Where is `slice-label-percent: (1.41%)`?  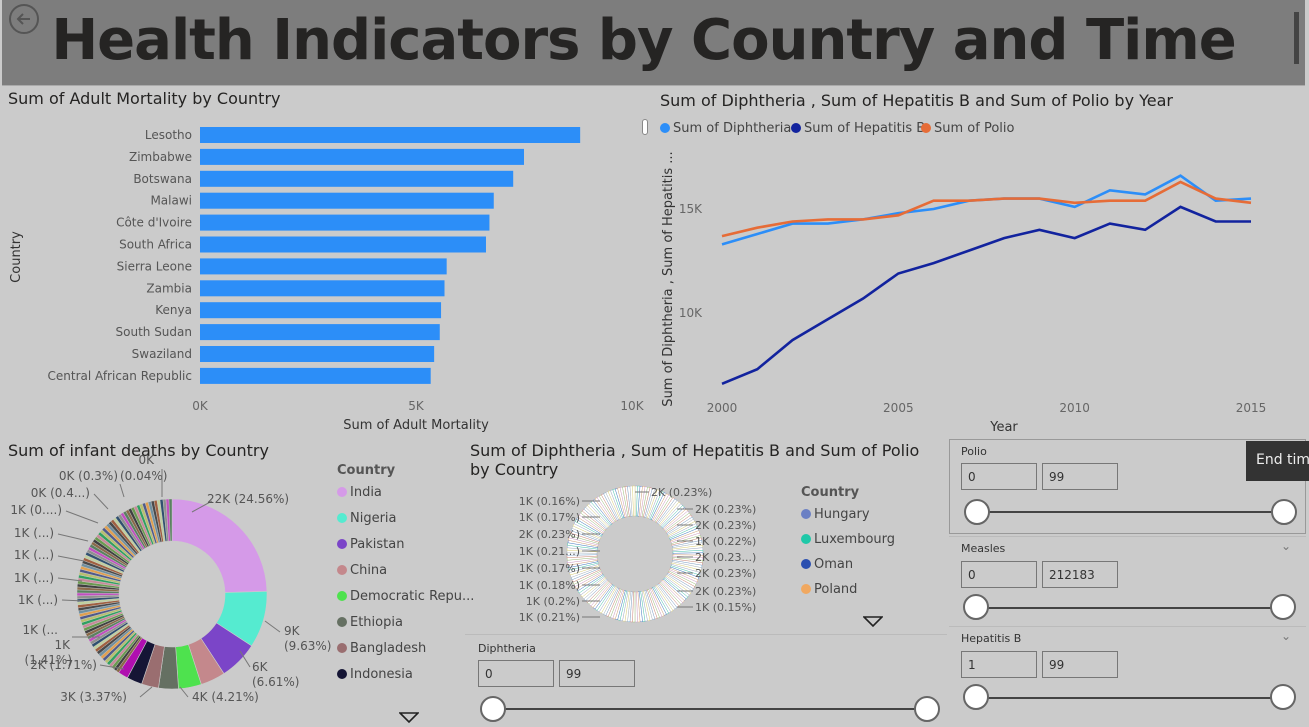 slice-label-percent: (1.41%) is located at coordinates (48, 660).